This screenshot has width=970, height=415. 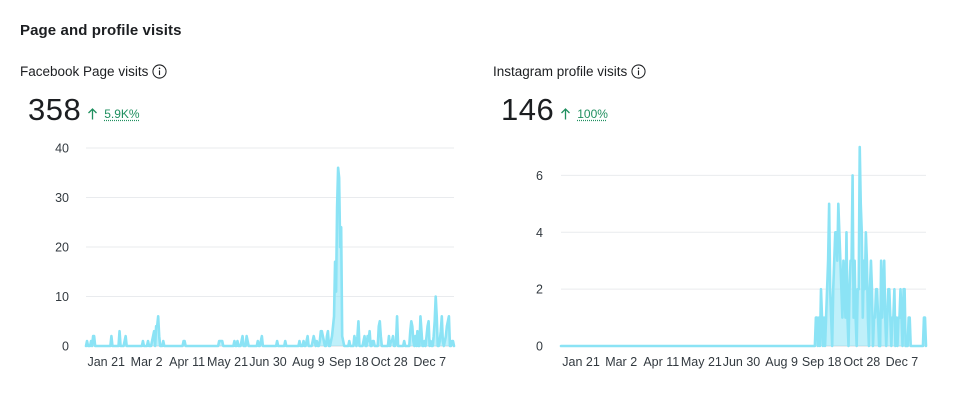 I want to click on instagram-visits-total: 146, so click(x=528, y=109).